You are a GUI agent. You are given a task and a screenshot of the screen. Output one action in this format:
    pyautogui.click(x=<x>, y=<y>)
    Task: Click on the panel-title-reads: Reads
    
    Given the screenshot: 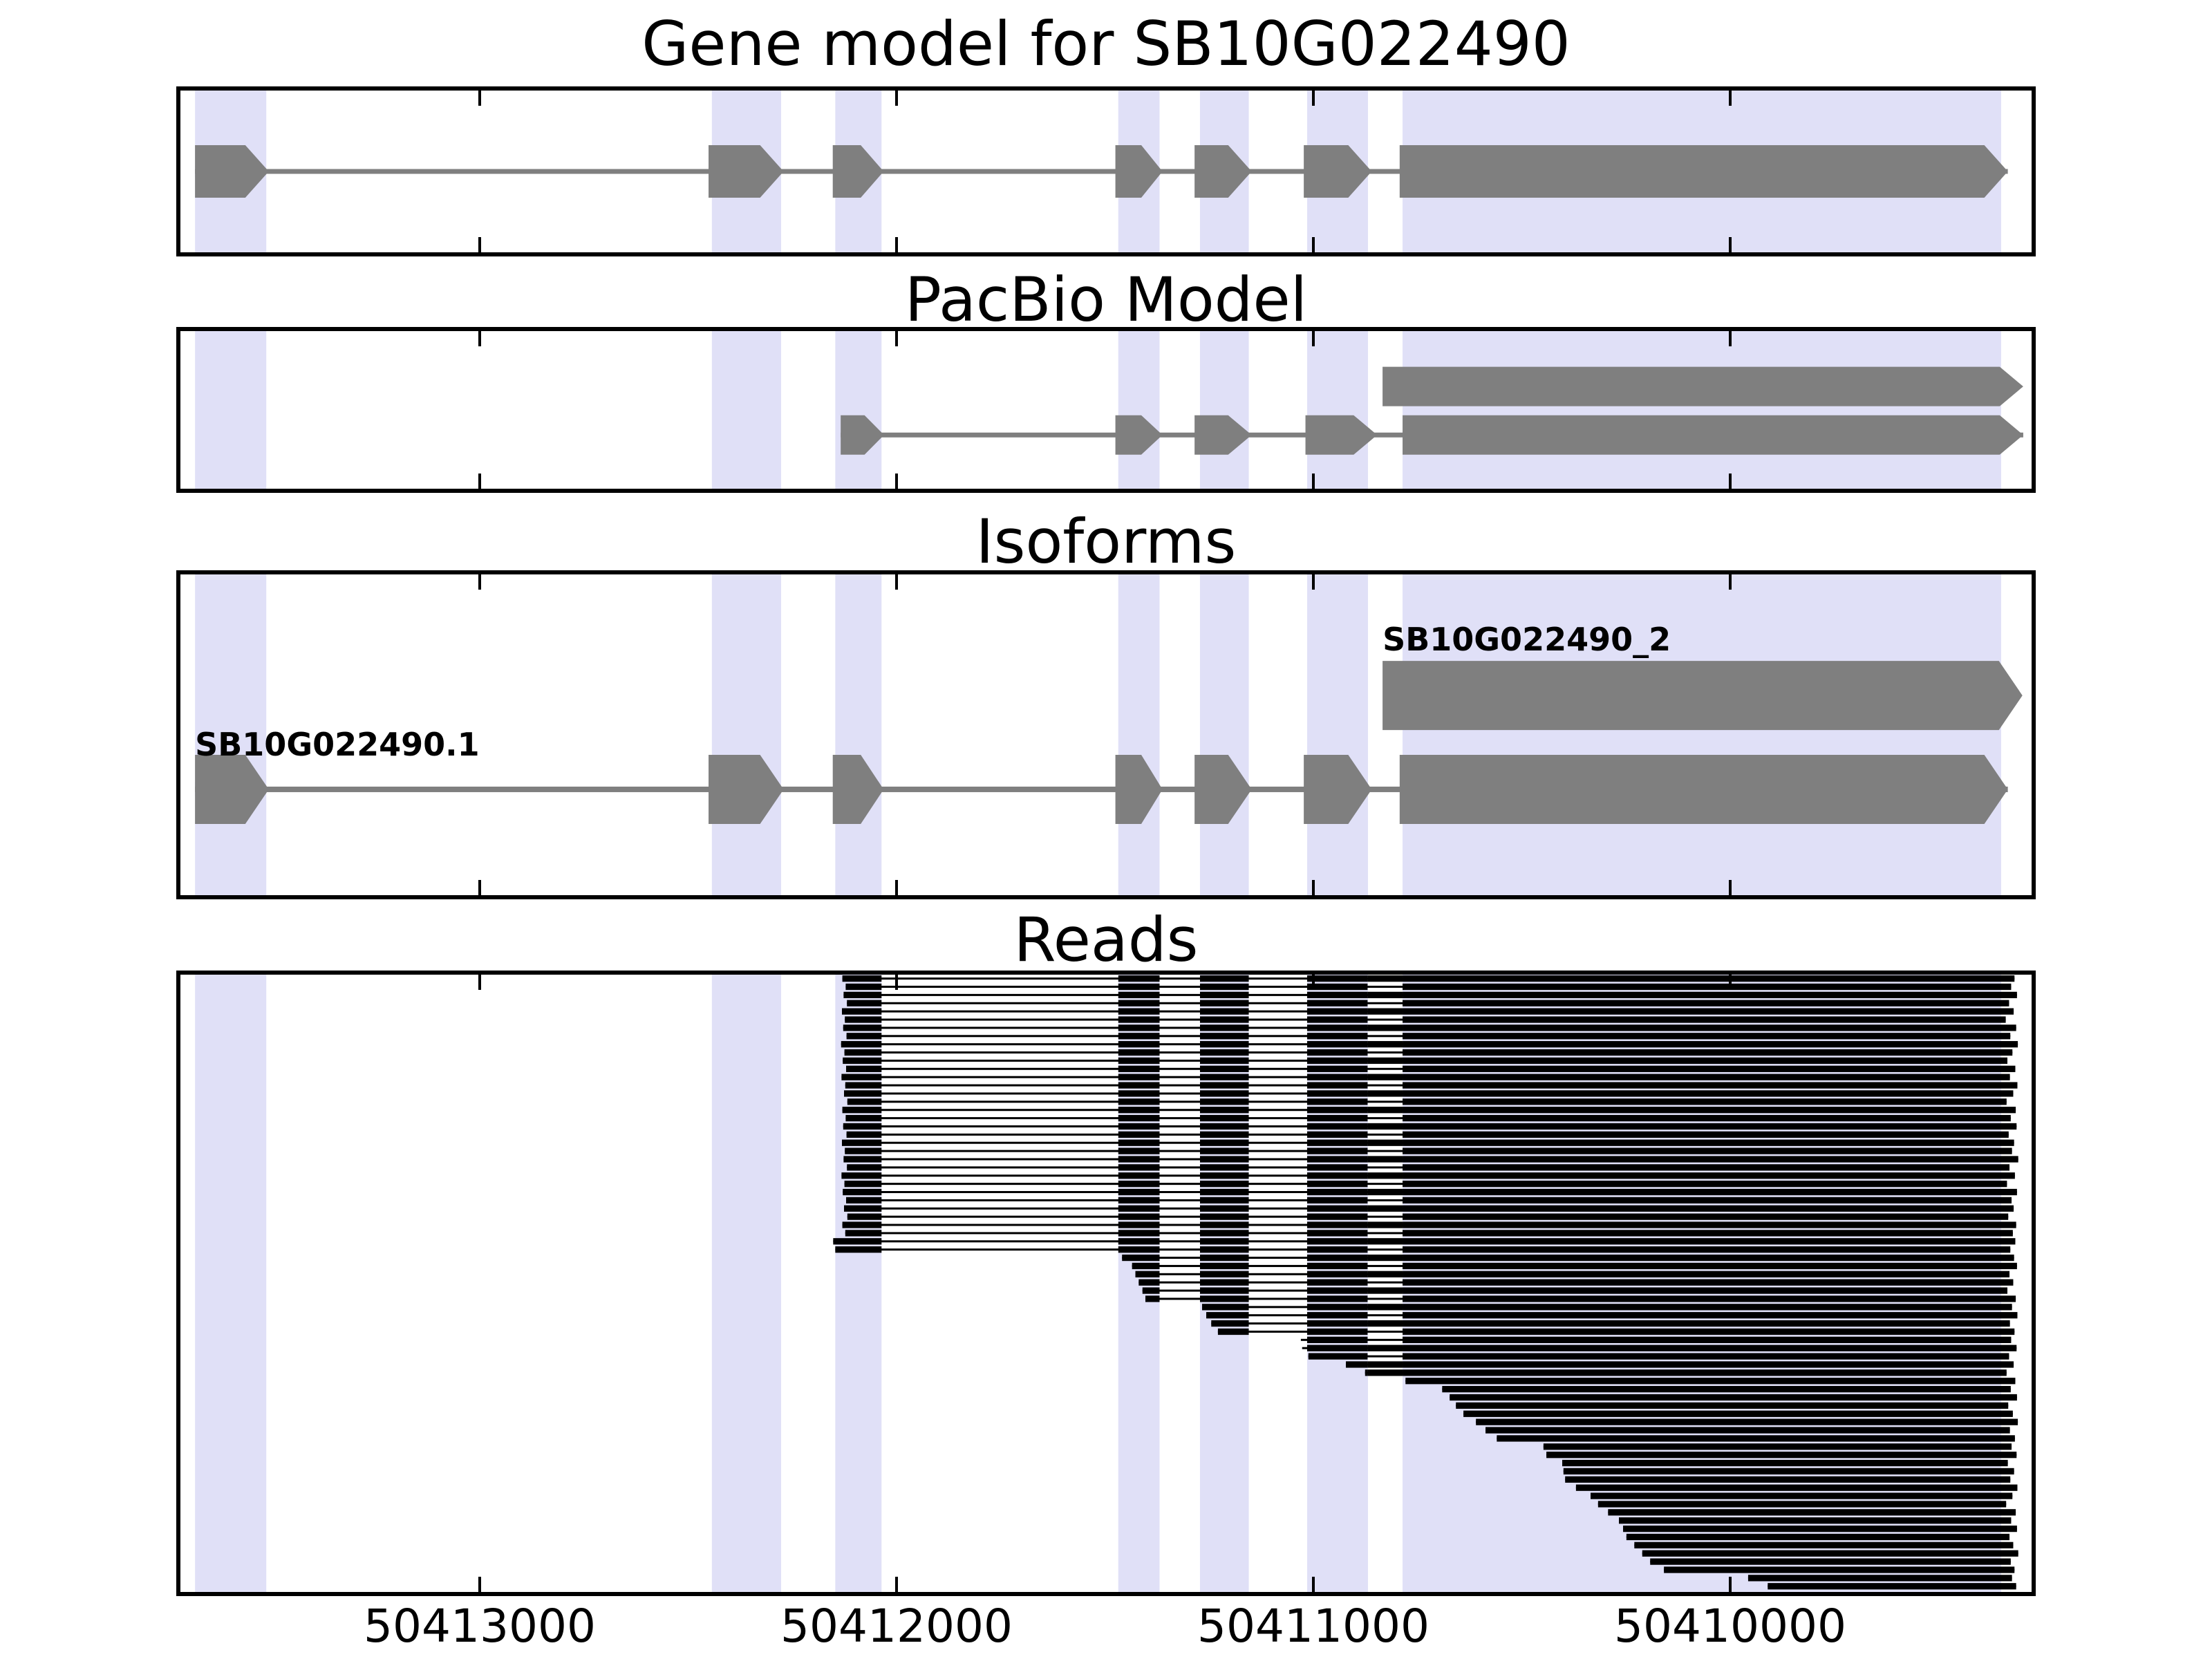 What is the action you would take?
    pyautogui.click(x=1106, y=939)
    